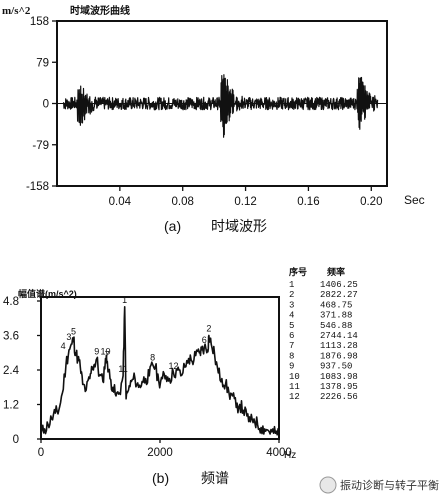 Image resolution: width=439 pixels, height=504 pixels. I want to click on y-tick-label: 1.2, so click(11, 406).